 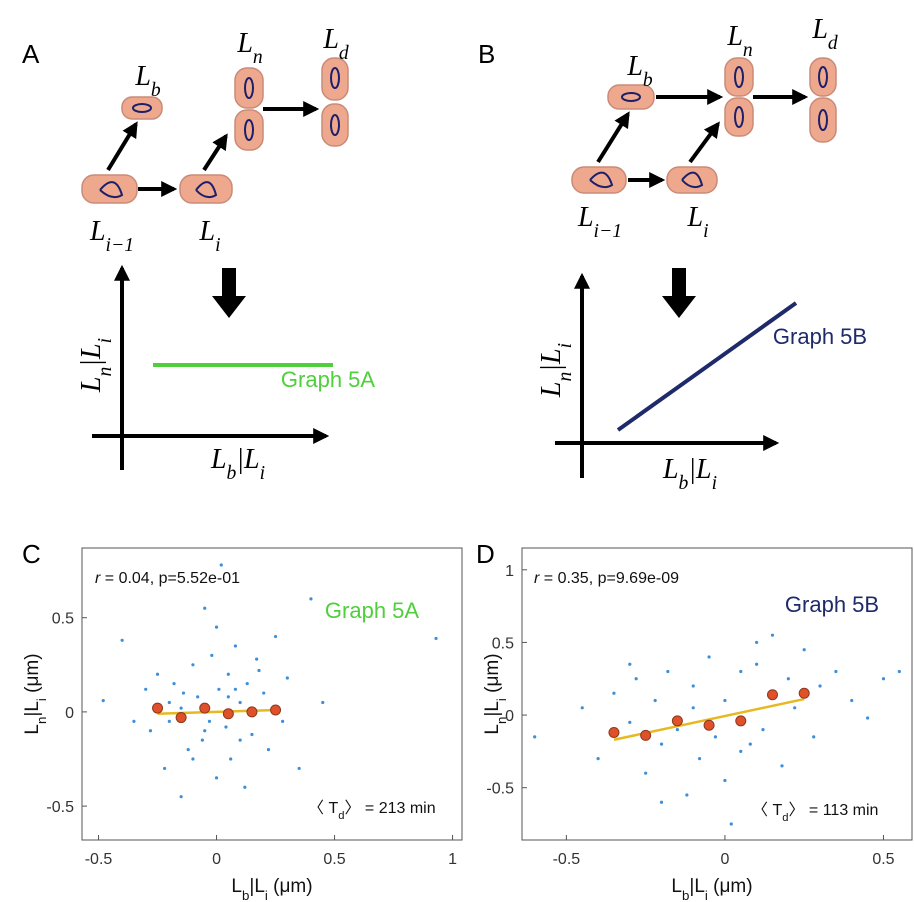 What do you see at coordinates (609, 578) in the screenshot?
I see `stat-annotation-part: = 0.35, p=9.69e-09` at bounding box center [609, 578].